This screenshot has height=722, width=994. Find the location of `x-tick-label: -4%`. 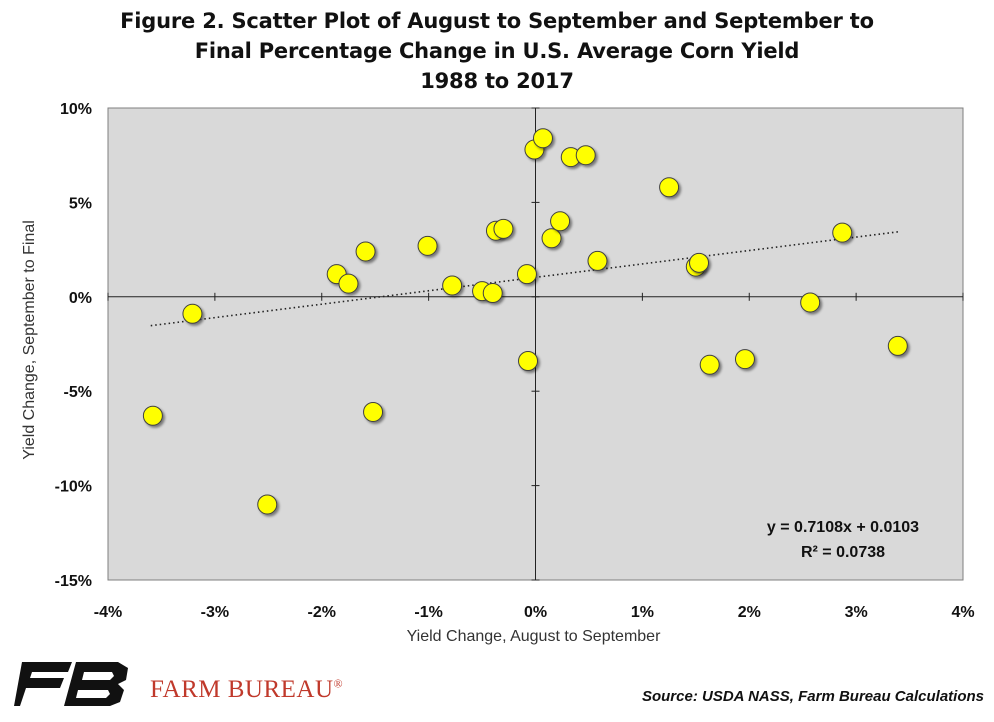

x-tick-label: -4% is located at coordinates (108, 612).